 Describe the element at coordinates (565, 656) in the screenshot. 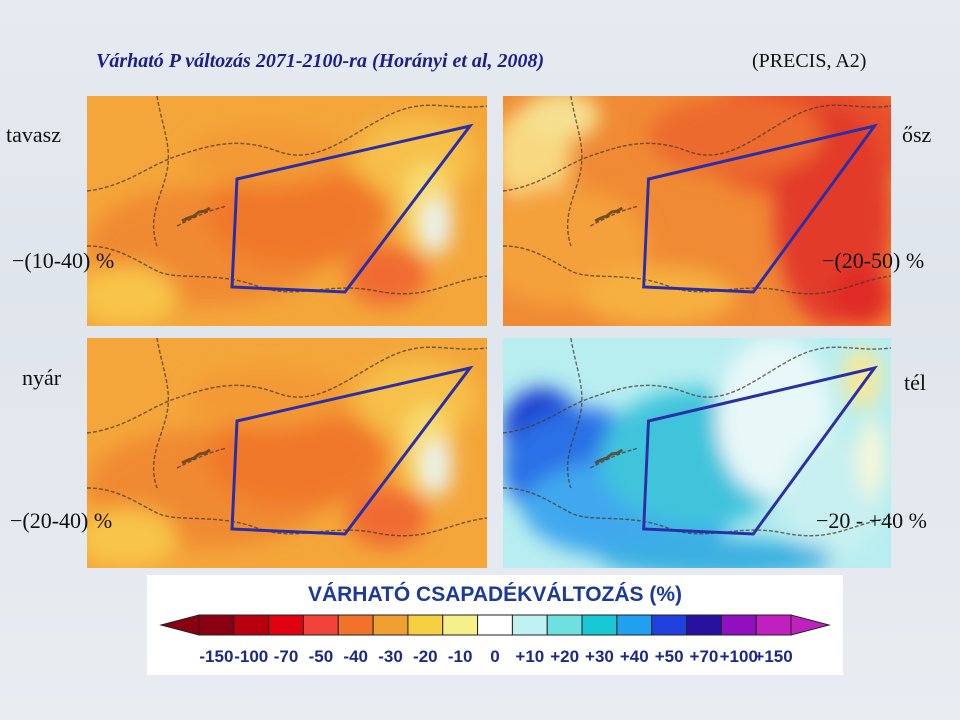

I see `legend-tick-label: +20` at that location.